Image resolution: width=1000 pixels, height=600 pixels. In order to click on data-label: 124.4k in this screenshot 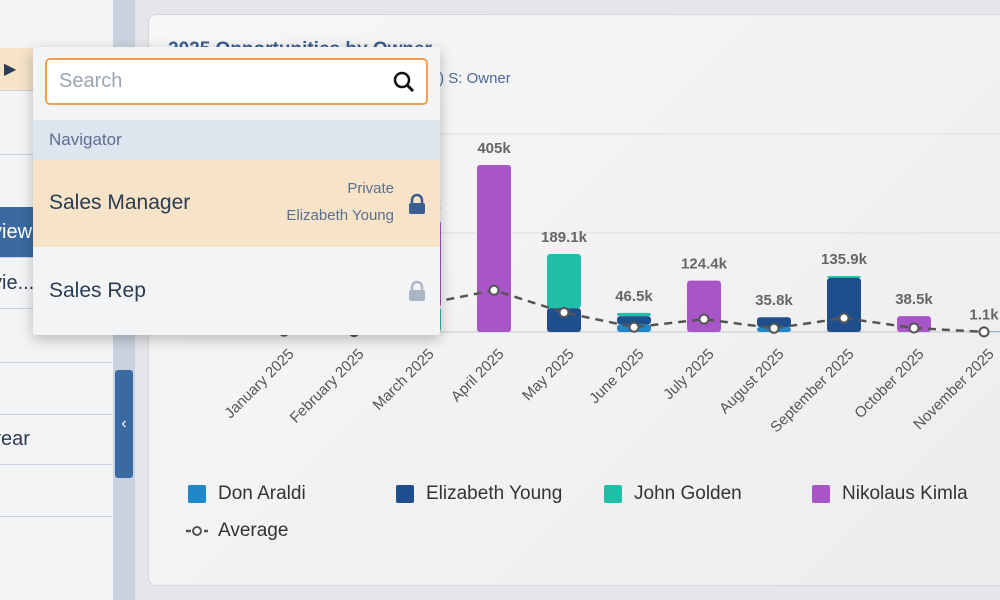, I will do `click(704, 264)`.